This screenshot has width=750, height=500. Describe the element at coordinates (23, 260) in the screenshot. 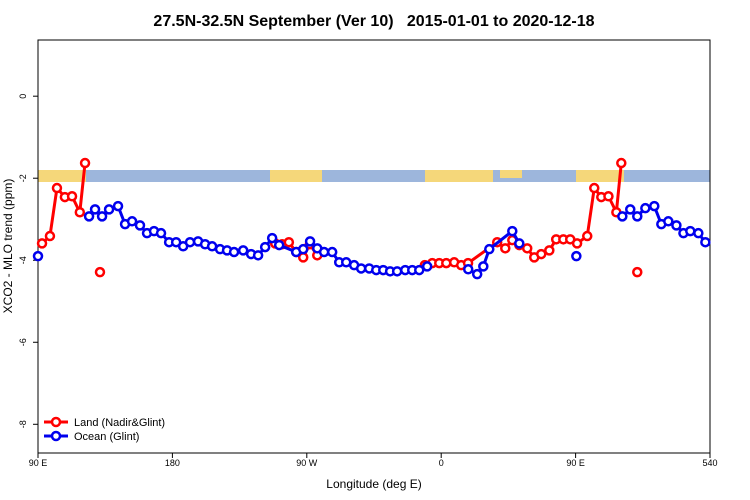

I see `y-tick-label: -4` at that location.